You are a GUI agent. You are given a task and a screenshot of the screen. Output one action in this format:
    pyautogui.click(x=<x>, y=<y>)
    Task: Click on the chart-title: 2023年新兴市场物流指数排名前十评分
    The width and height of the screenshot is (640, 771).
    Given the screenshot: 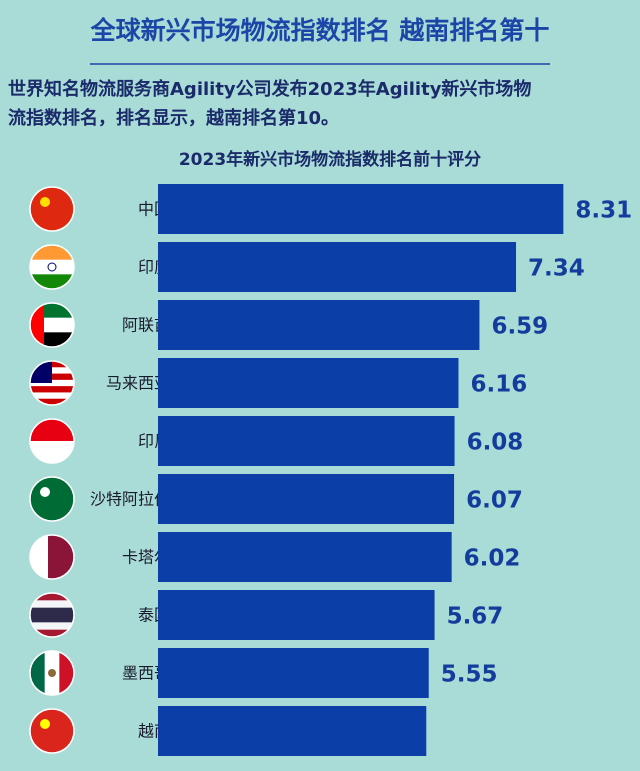 What is the action you would take?
    pyautogui.click(x=330, y=159)
    